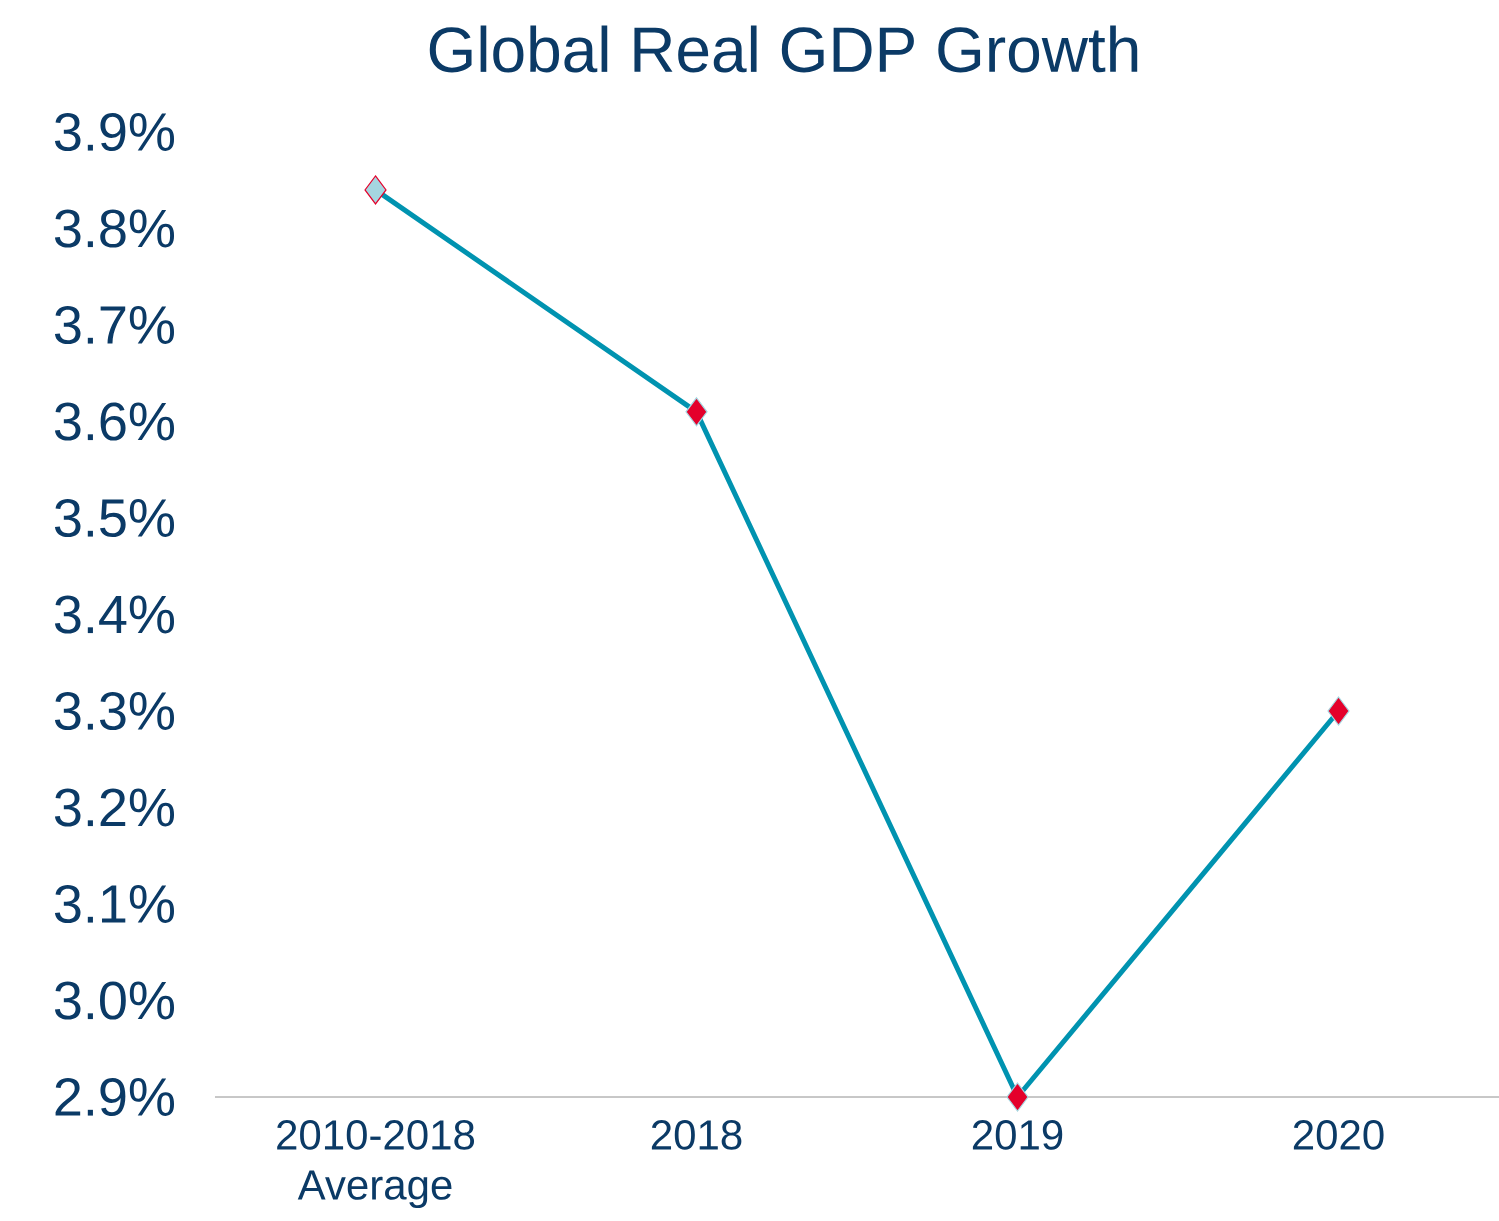 This screenshot has width=1499, height=1221. I want to click on y-tick-label: 3.5%, so click(114, 518).